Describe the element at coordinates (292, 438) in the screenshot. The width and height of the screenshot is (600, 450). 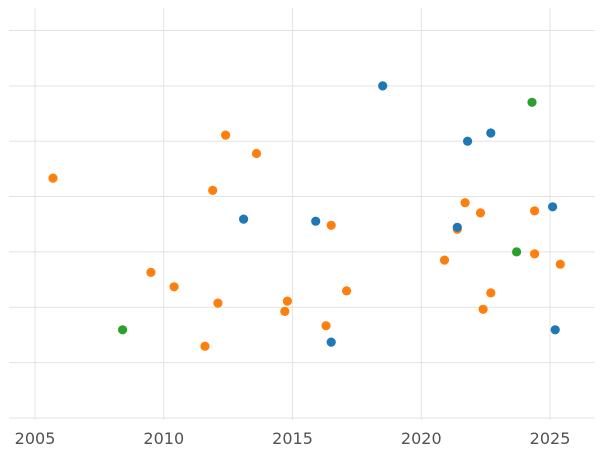
I see `x-tick-label: 2015` at that location.